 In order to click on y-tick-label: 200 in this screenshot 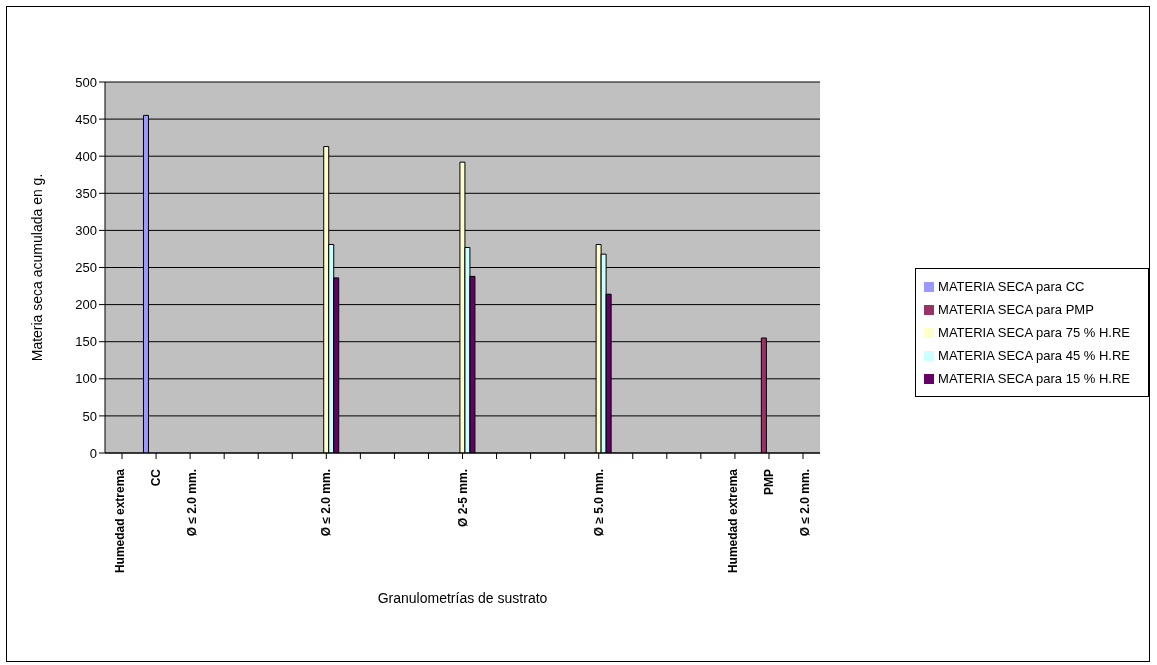, I will do `click(86, 305)`.